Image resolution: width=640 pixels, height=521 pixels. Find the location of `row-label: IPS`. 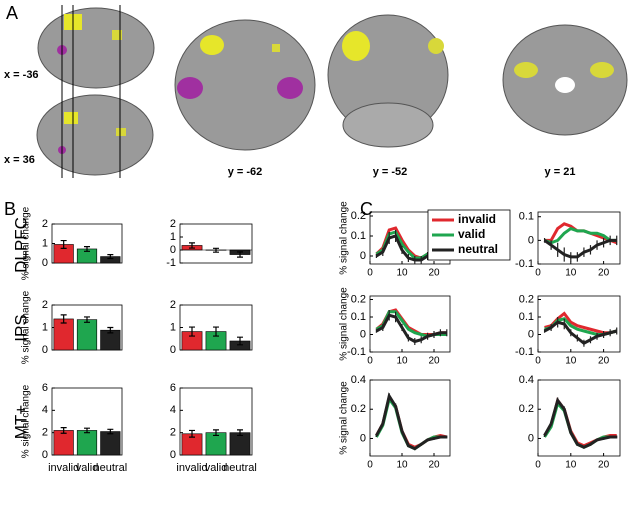

row-label: IPS is located at coordinates (20, 327).